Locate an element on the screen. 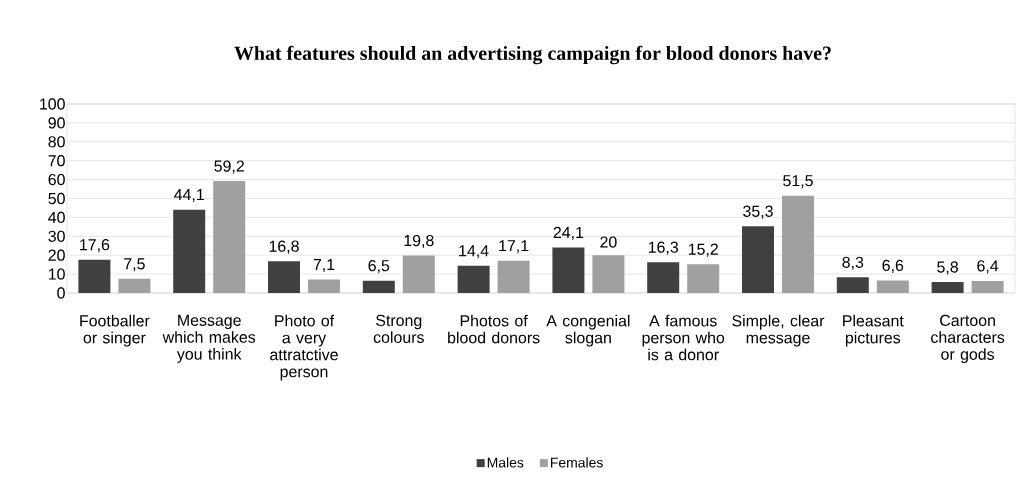 This screenshot has width=1026, height=478. x-tick-label: A famous person who is a donor is located at coordinates (683, 337).